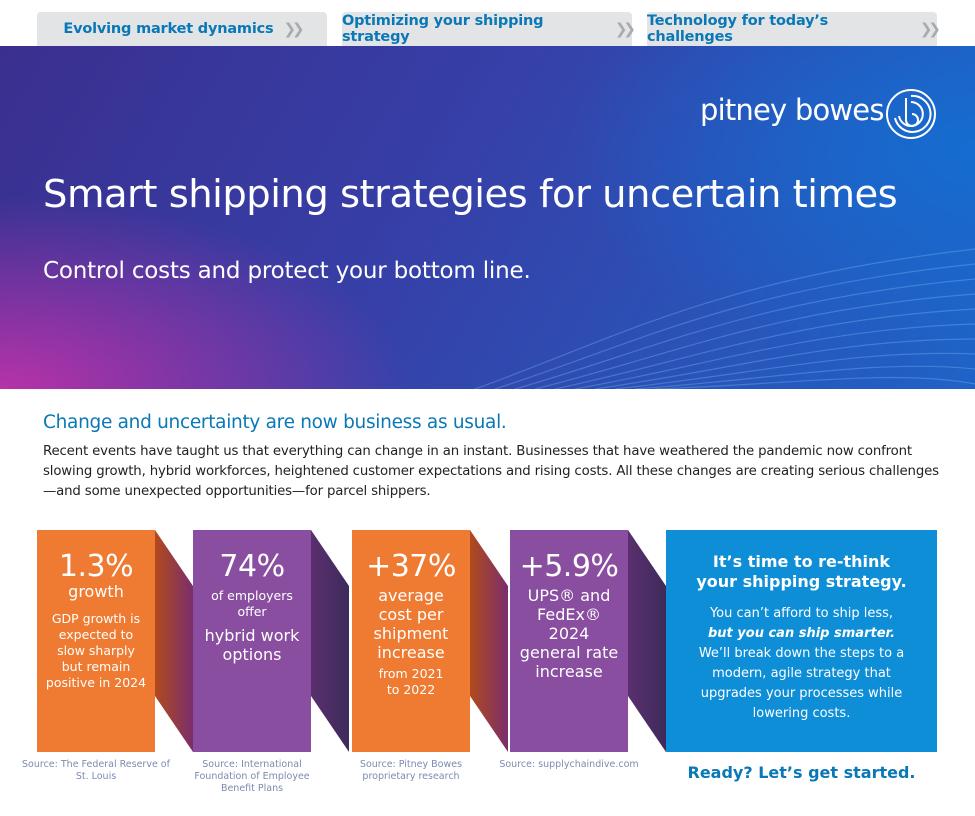 The width and height of the screenshot is (975, 816). I want to click on stat-value: +5.9%, so click(569, 566).